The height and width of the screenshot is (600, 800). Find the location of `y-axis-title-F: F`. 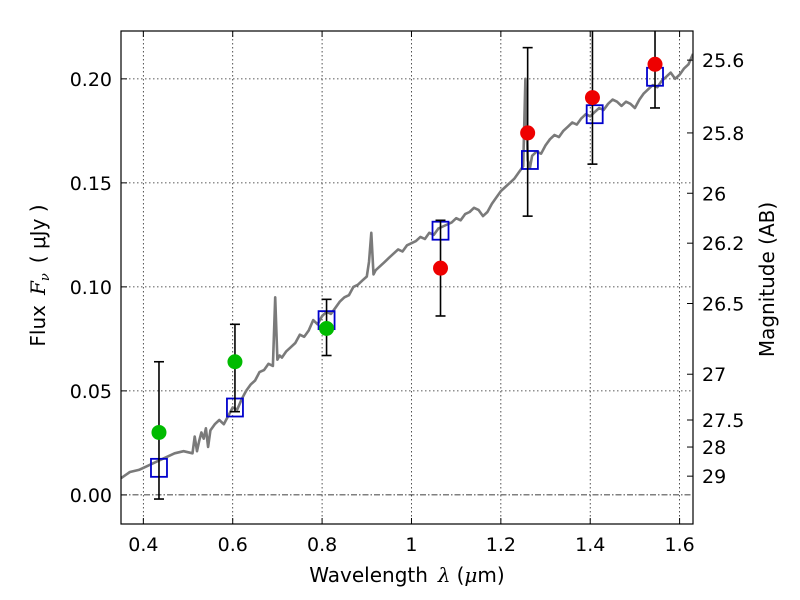

y-axis-title-F: F is located at coordinates (38, 288).